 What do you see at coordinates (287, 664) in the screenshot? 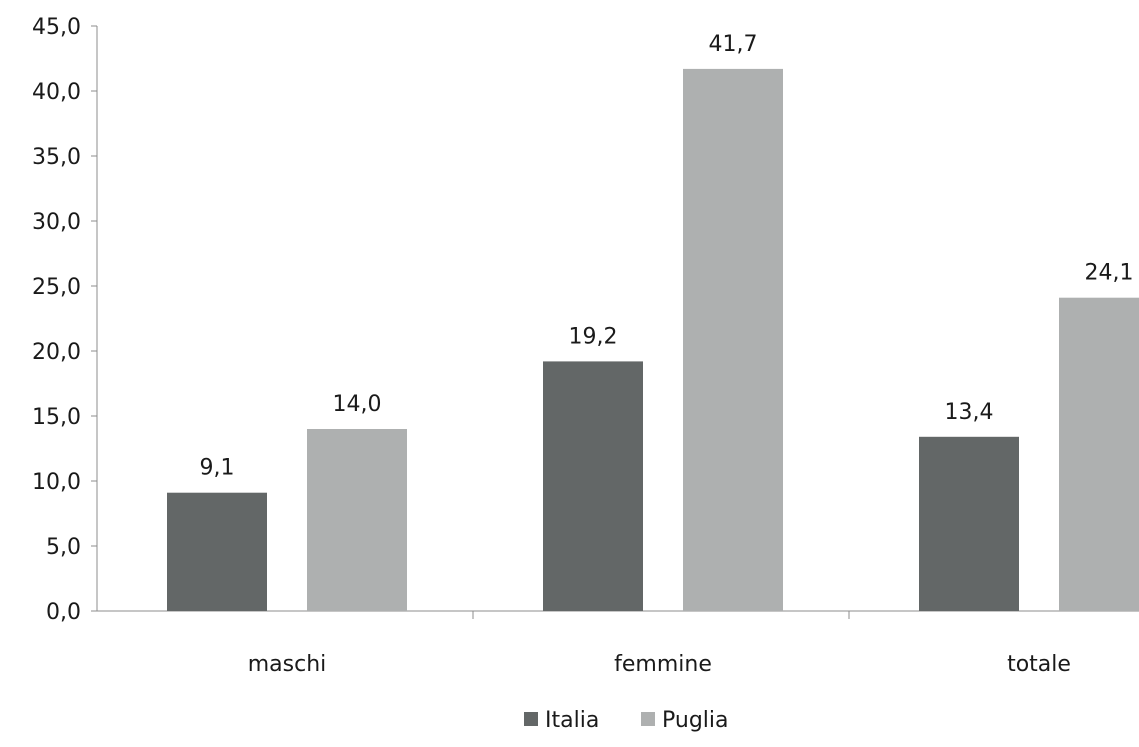
I see `category-label-maschi: maschi` at bounding box center [287, 664].